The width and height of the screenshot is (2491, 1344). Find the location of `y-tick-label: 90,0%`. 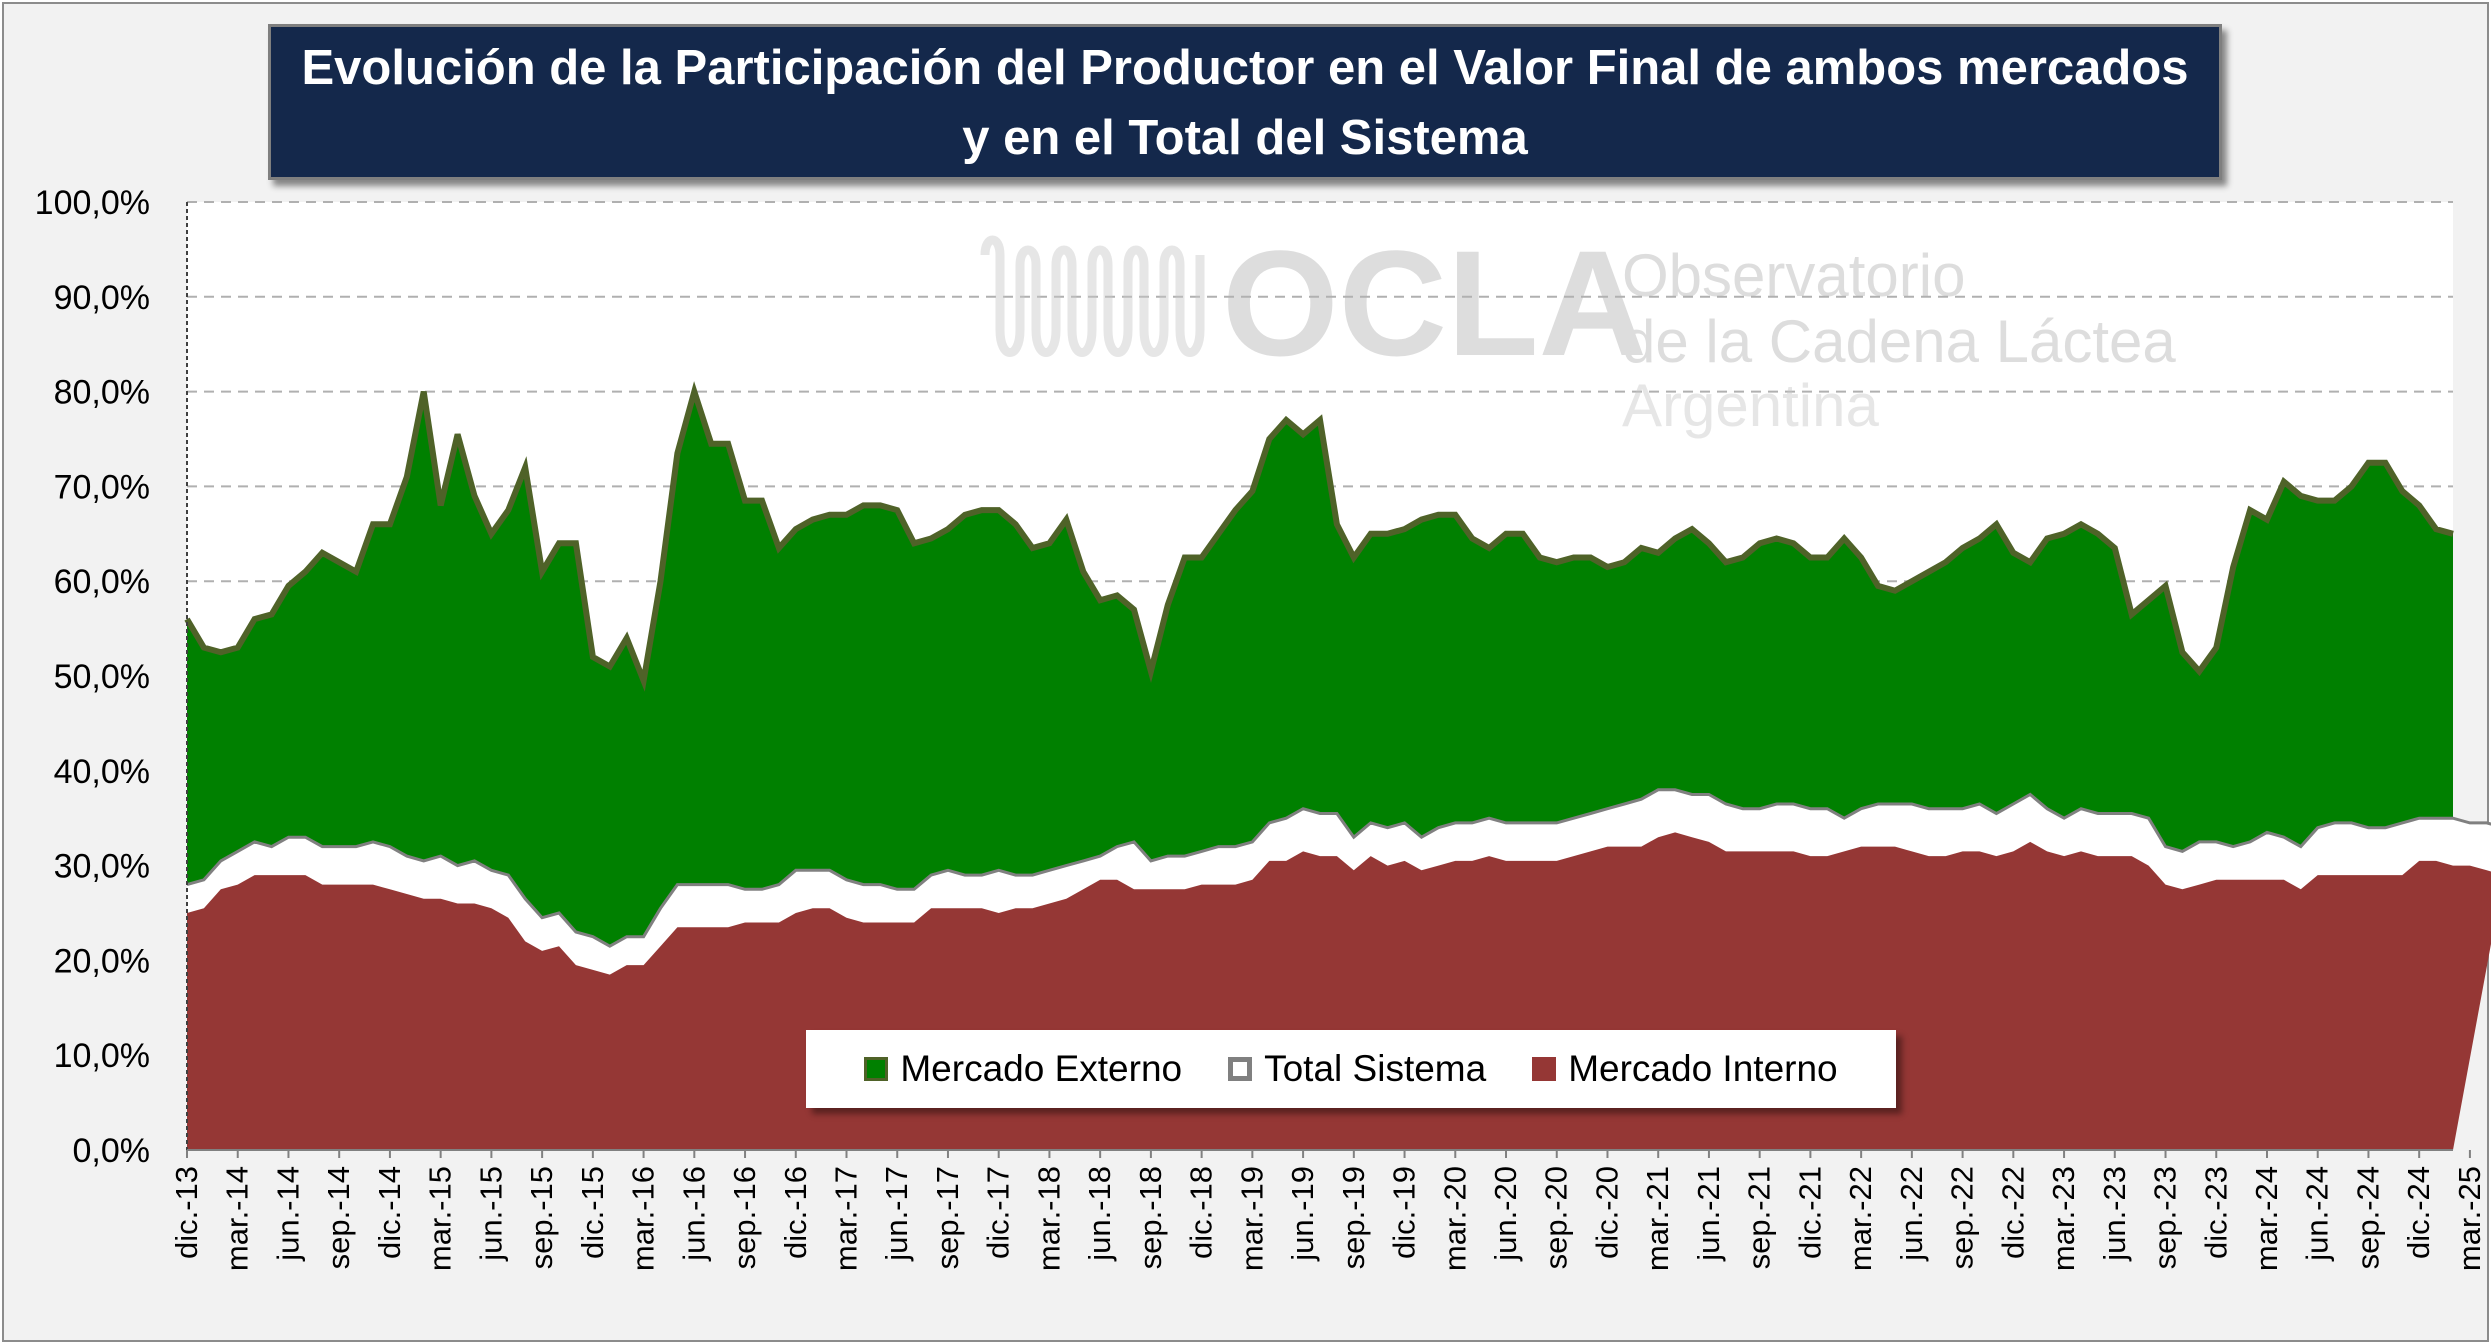

y-tick-label: 90,0% is located at coordinates (102, 298).